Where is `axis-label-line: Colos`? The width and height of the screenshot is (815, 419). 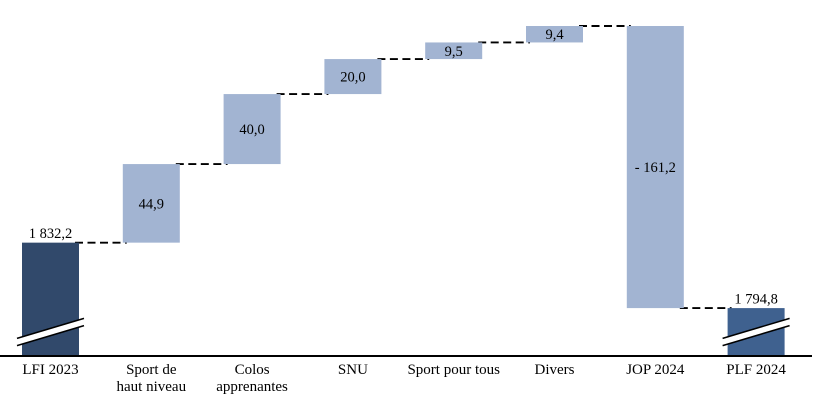 axis-label-line: Colos is located at coordinates (252, 370).